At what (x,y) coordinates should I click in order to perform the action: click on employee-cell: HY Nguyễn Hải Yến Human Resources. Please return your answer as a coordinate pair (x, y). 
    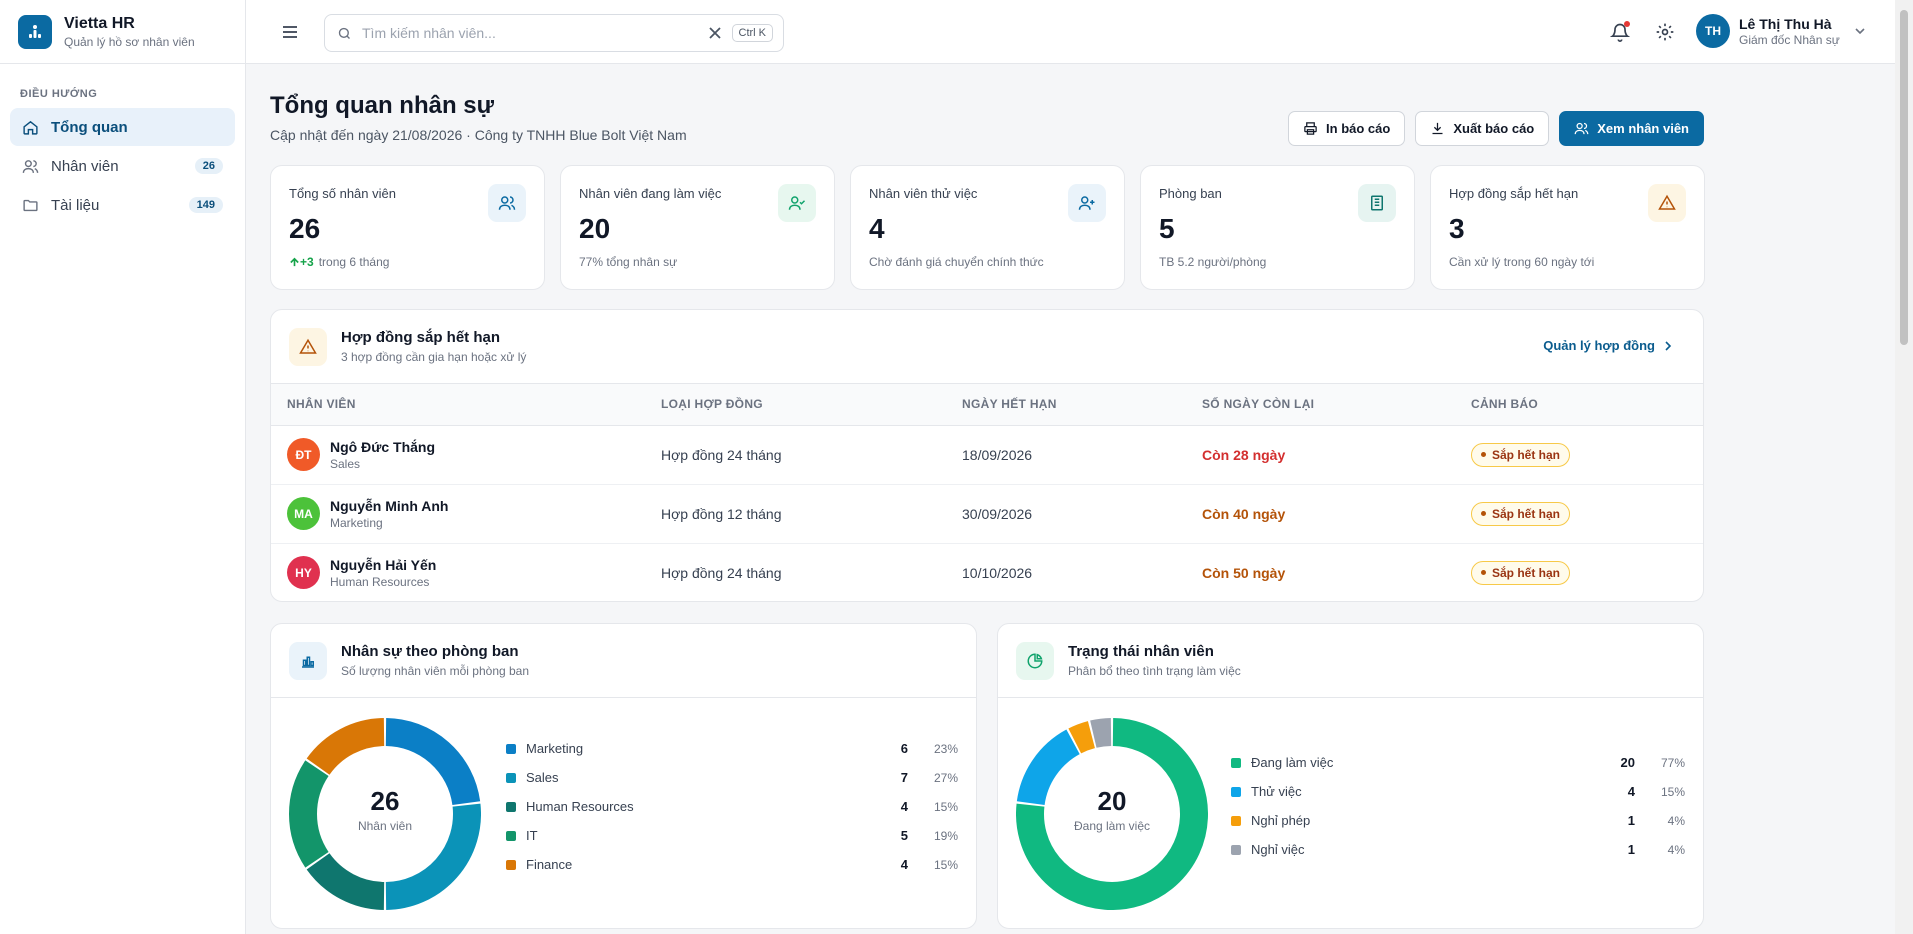
    Looking at the image, I should click on (466, 573).